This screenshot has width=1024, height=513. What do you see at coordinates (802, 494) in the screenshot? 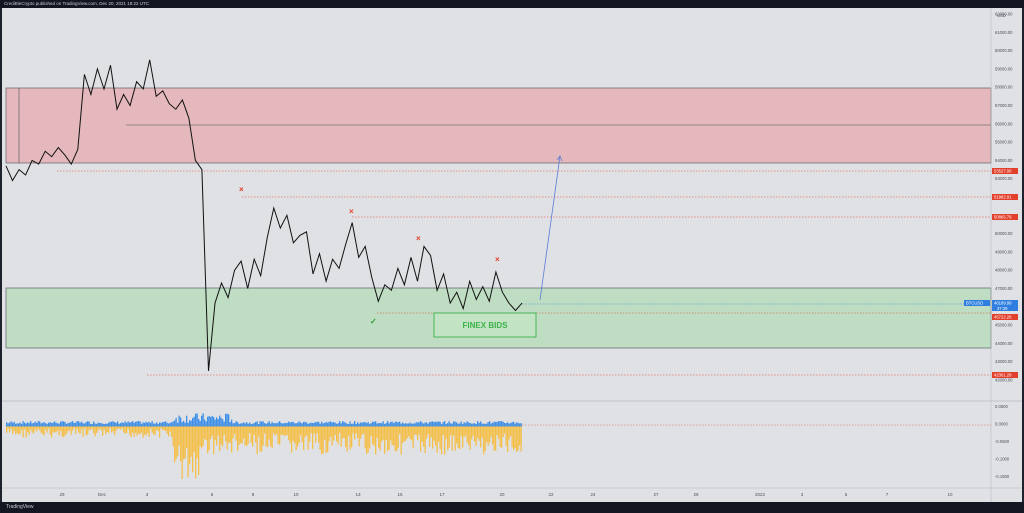
I see `time-axis-label: 3` at bounding box center [802, 494].